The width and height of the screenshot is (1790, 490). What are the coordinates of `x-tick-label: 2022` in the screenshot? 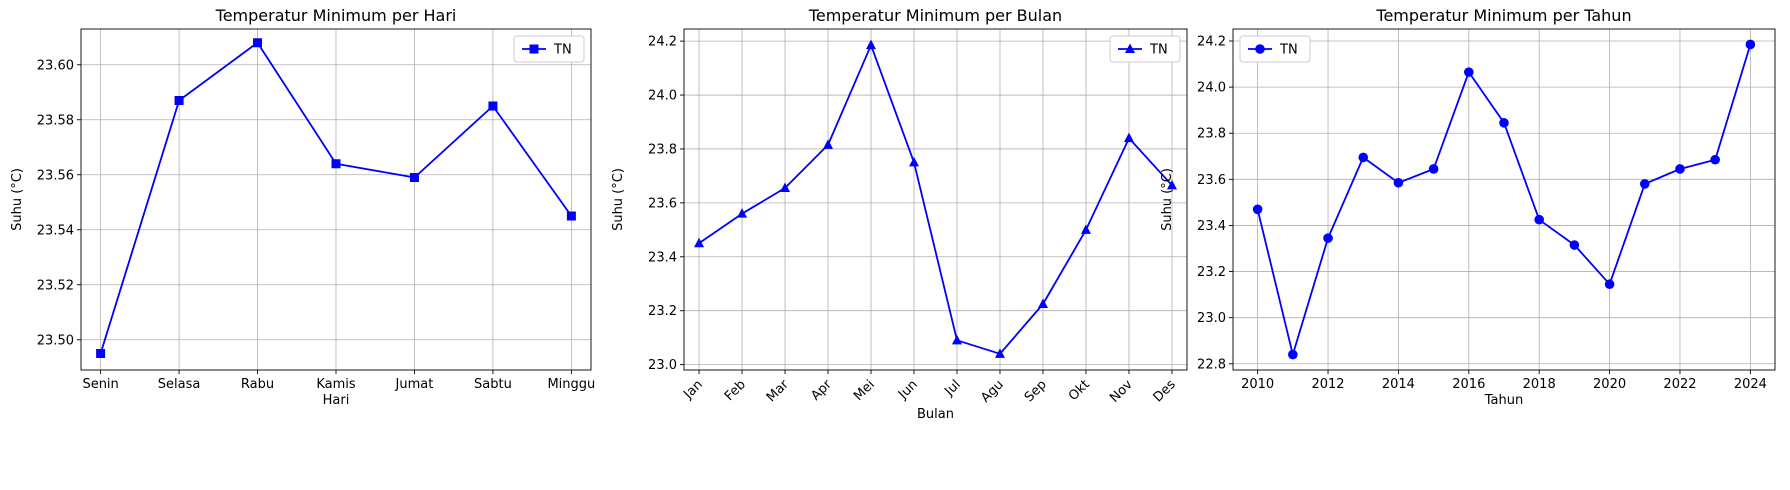 It's located at (1679, 384).